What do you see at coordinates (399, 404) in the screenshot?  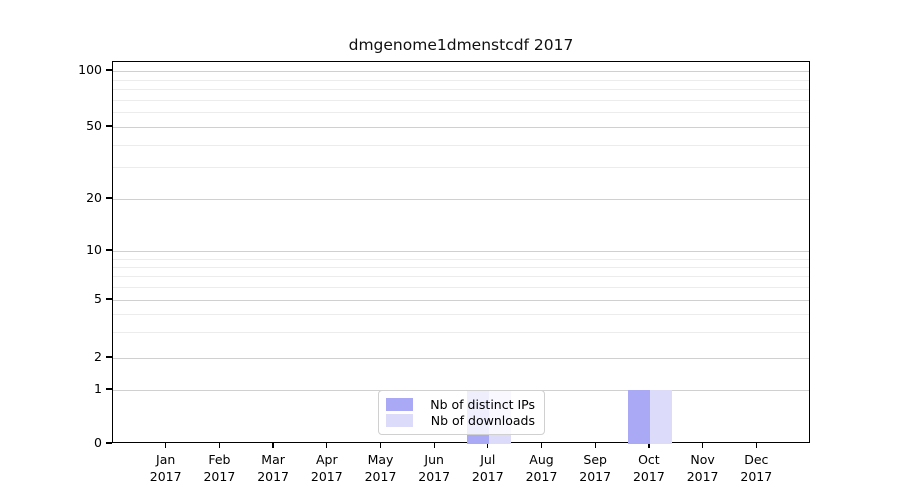 I see `legend-swatch-distinct-ips` at bounding box center [399, 404].